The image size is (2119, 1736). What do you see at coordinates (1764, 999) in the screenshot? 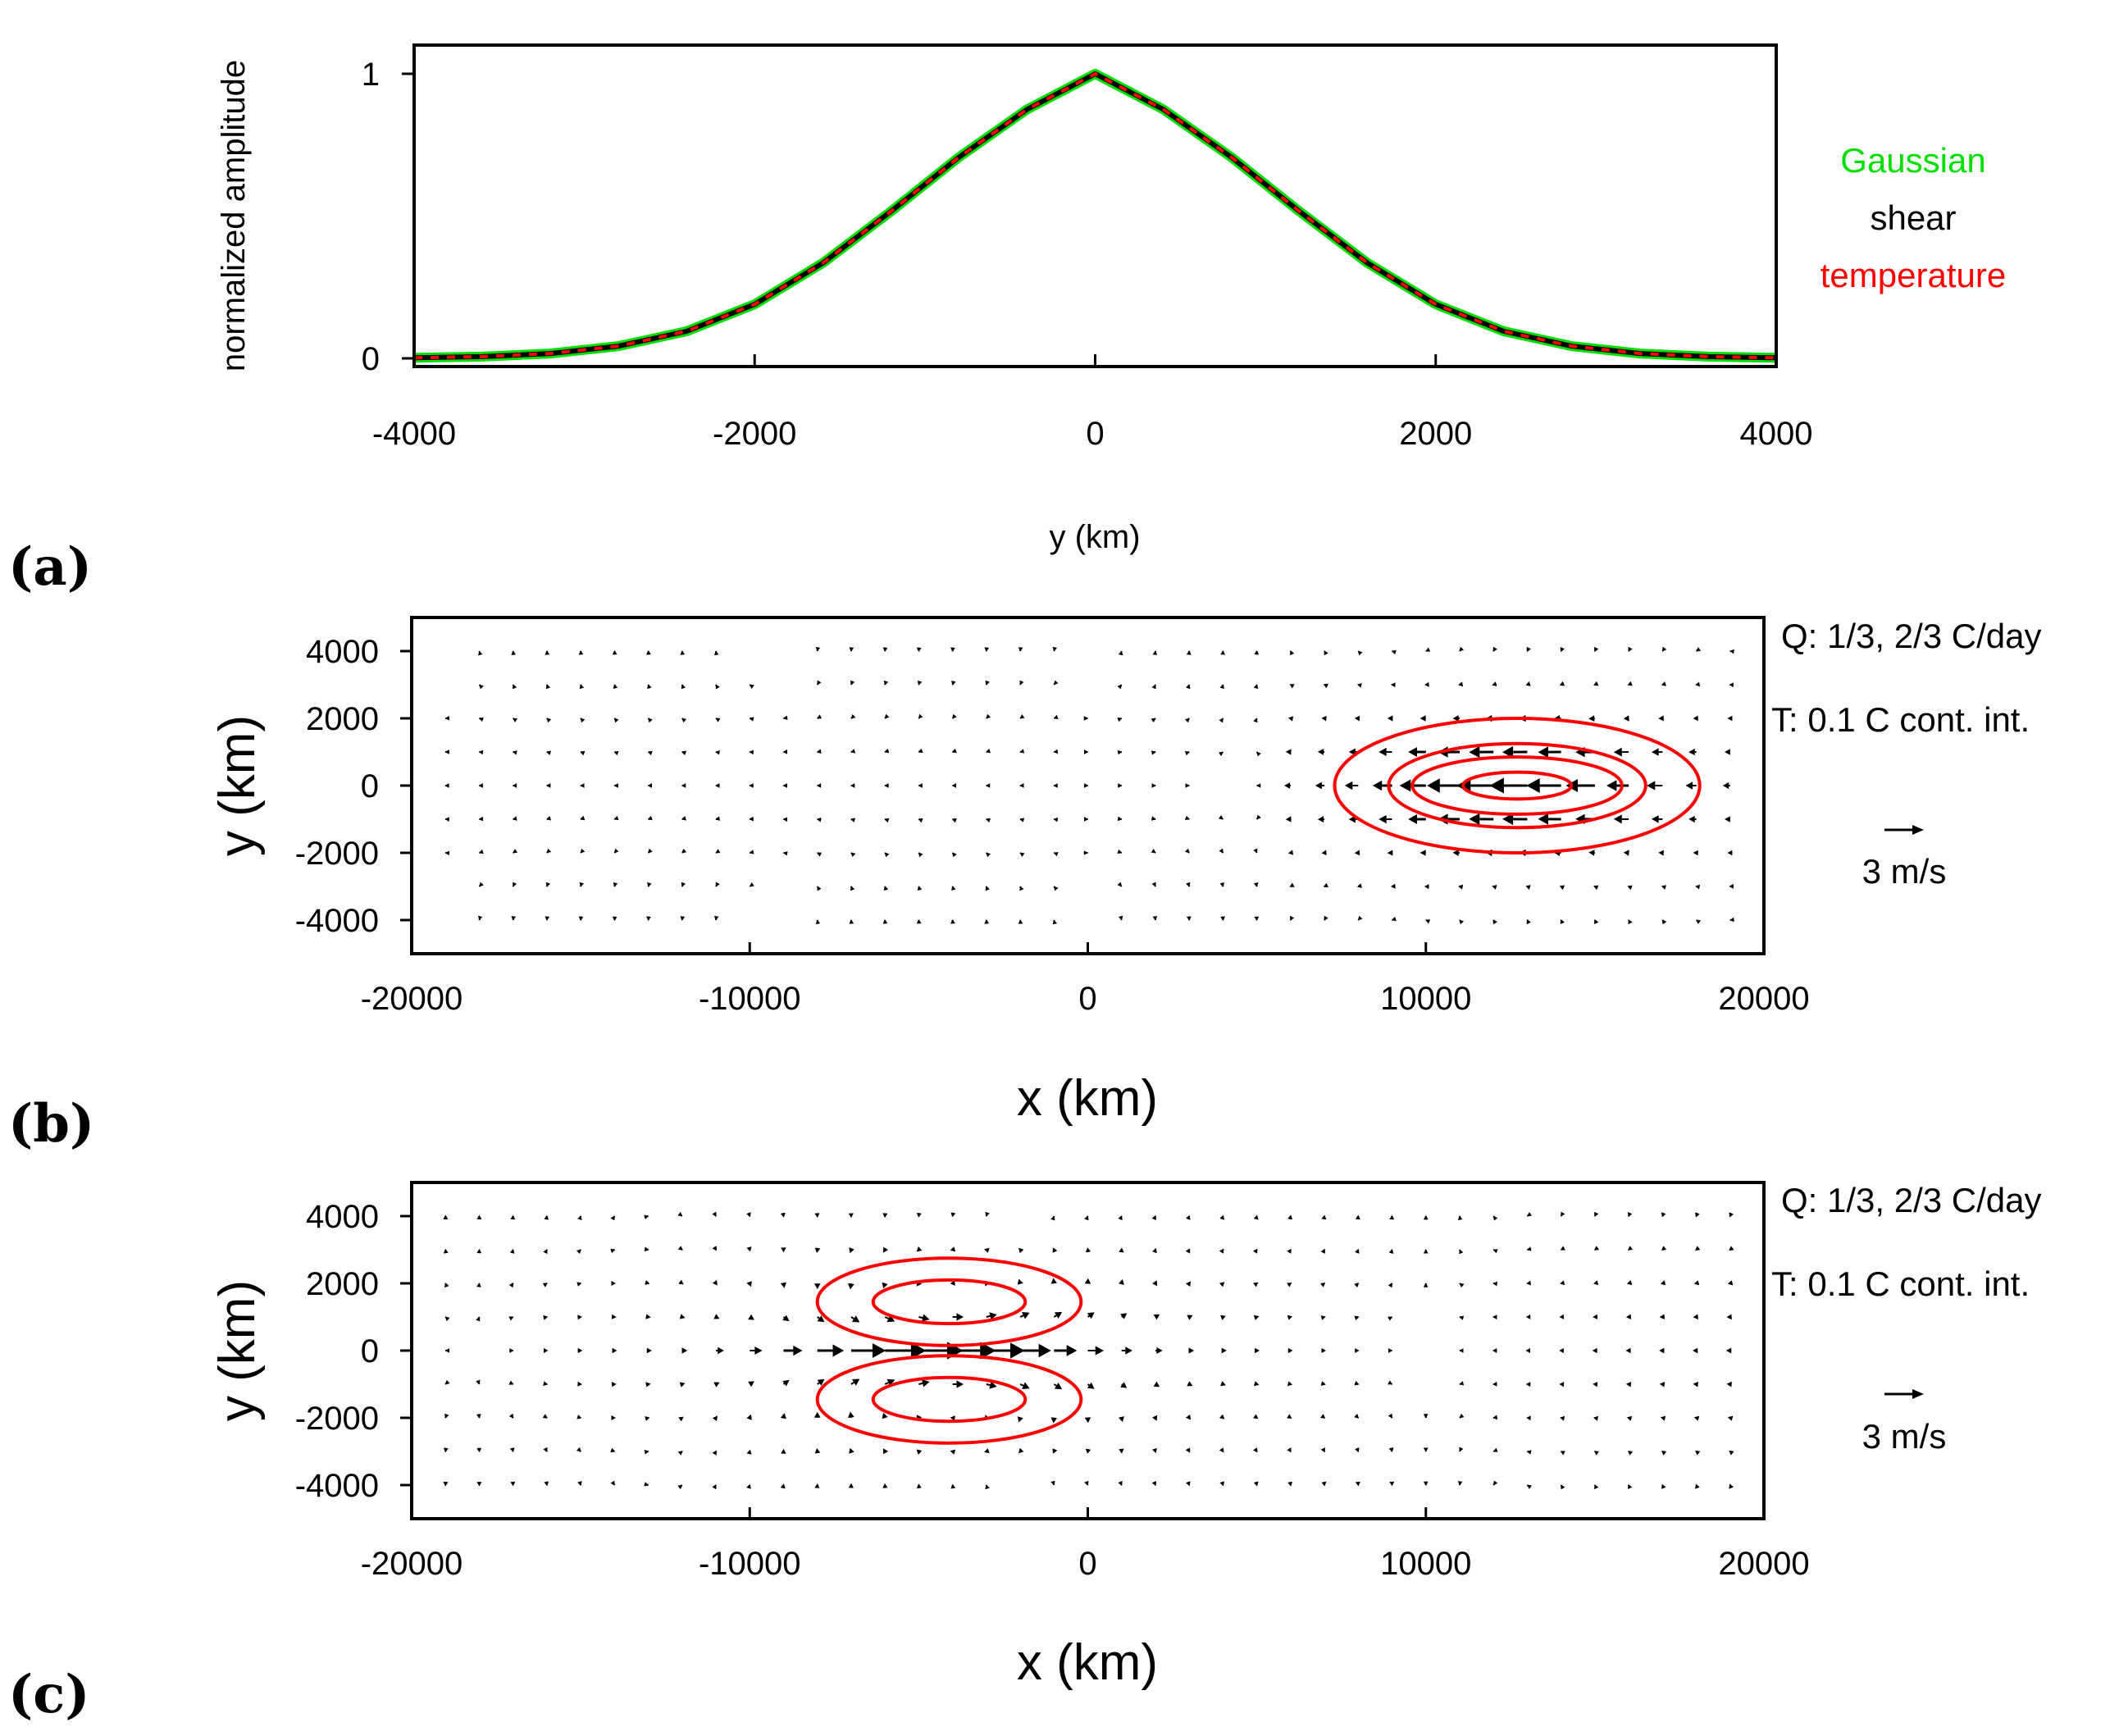
I see `x-tick-label: 20000` at bounding box center [1764, 999].